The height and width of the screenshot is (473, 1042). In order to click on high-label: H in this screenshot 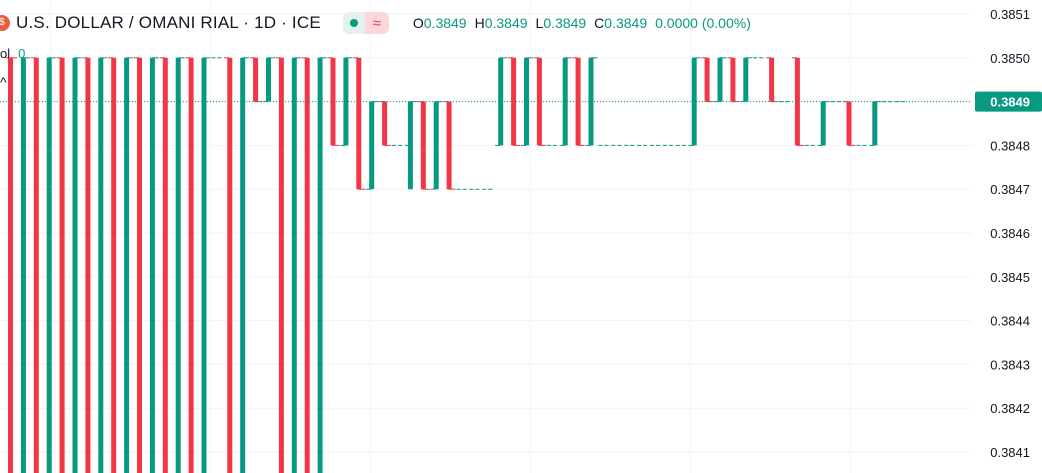, I will do `click(479, 23)`.